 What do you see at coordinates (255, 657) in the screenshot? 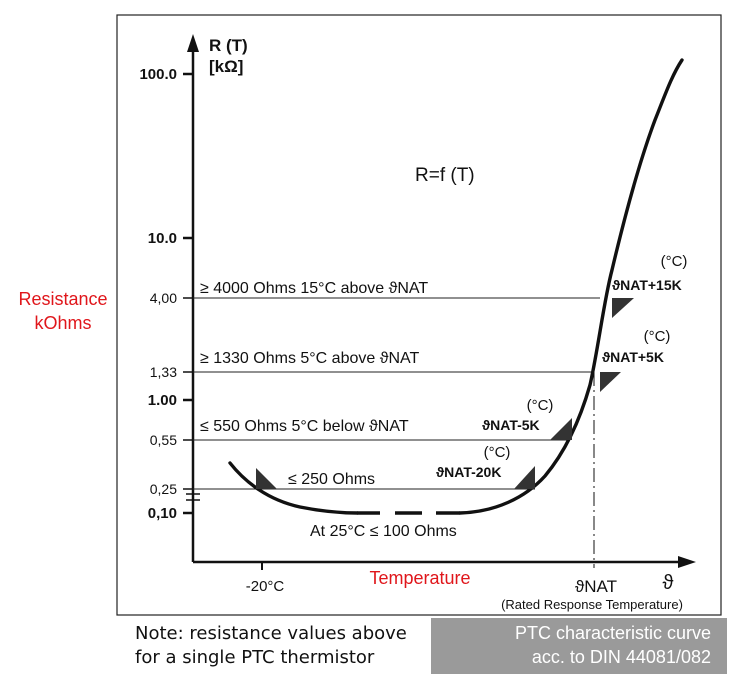
I see `note-line-2: for a single PTC thermistor` at bounding box center [255, 657].